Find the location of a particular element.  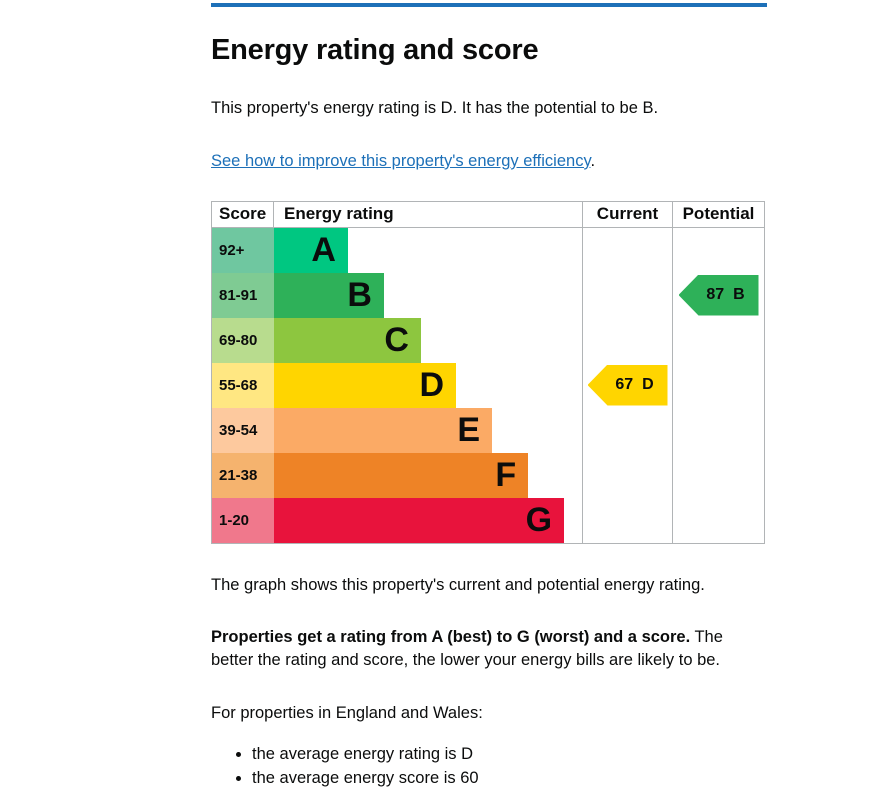

potential-score-value: 87 is located at coordinates (715, 295).